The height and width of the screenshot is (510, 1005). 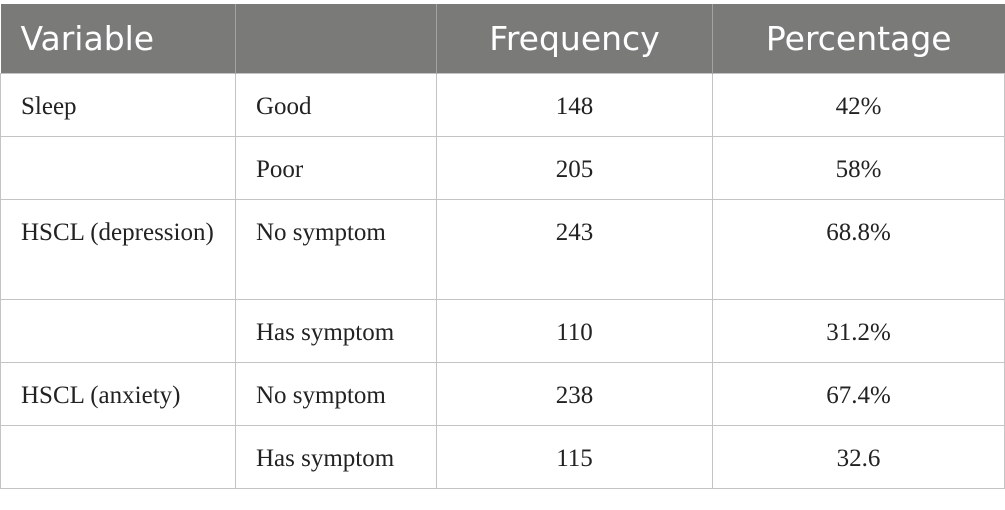 I want to click on table-row: Sleep Good 148 42%, so click(x=502, y=105).